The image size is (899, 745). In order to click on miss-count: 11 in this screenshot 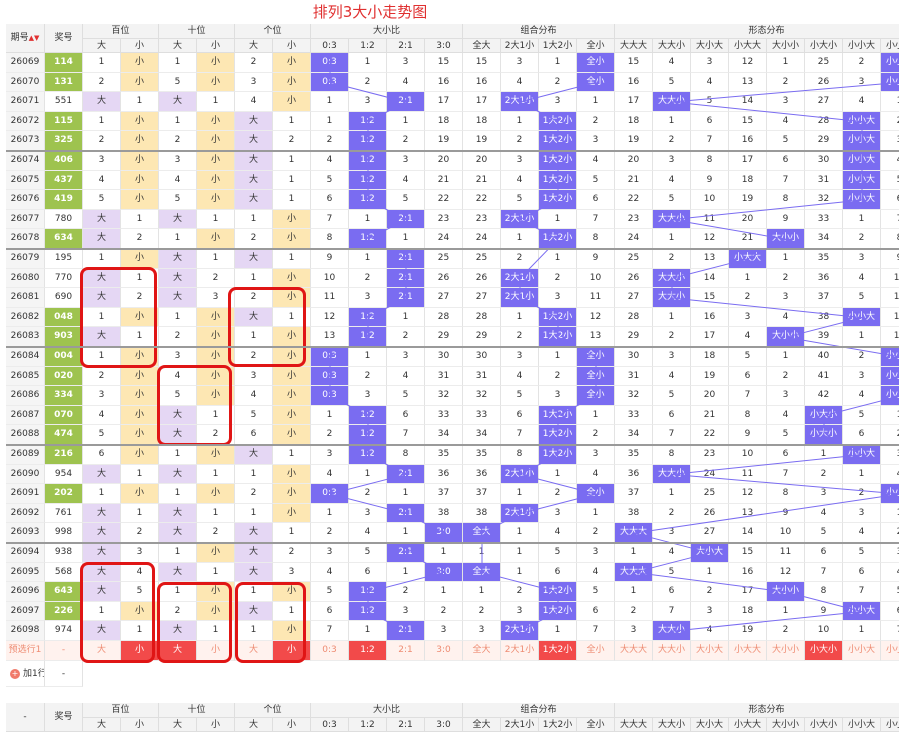, I will do `click(596, 298)`.